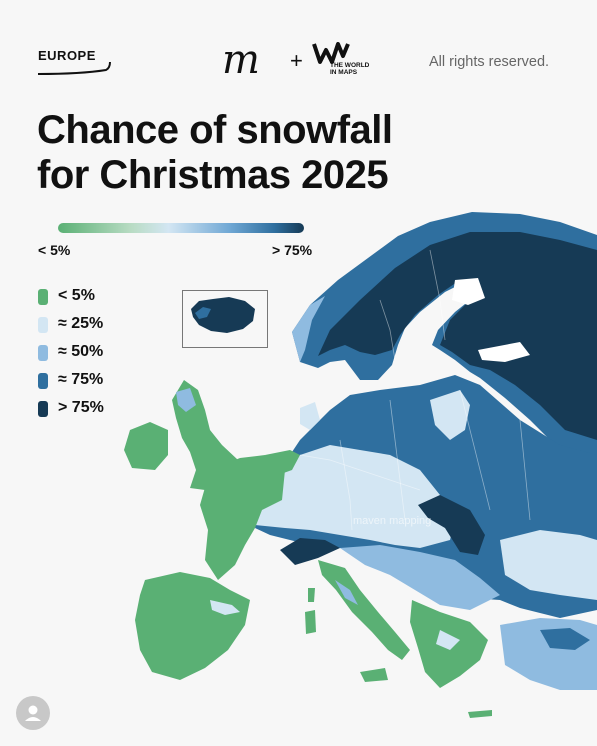 This screenshot has height=746, width=597. I want to click on region-sicily, so click(374, 675).